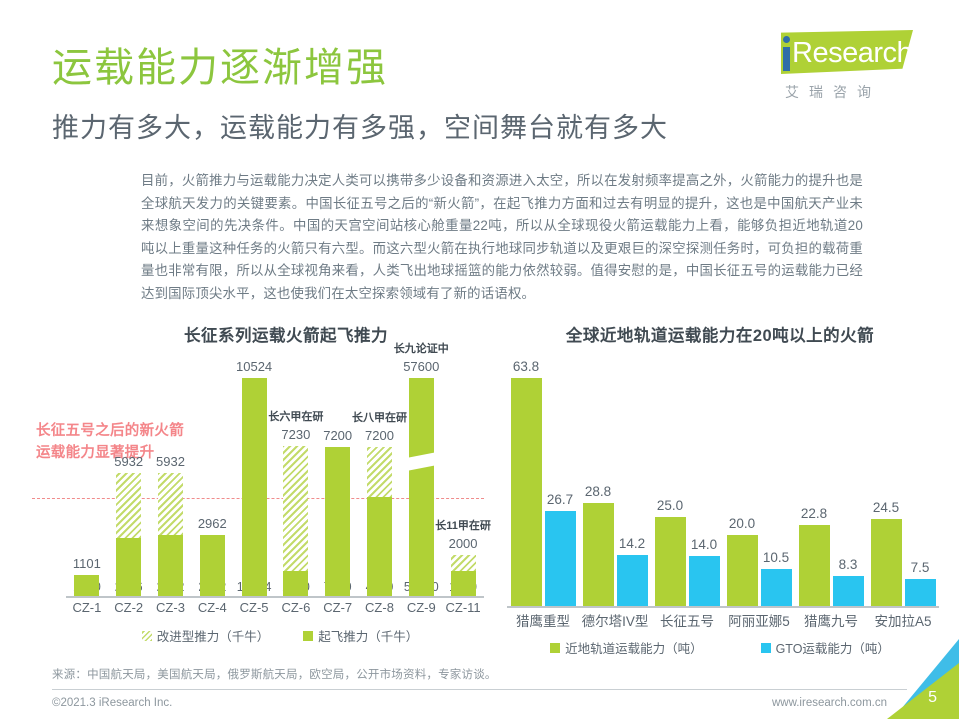 The width and height of the screenshot is (959, 719). What do you see at coordinates (786, 59) in the screenshot?
I see `logo-i-stem-icon` at bounding box center [786, 59].